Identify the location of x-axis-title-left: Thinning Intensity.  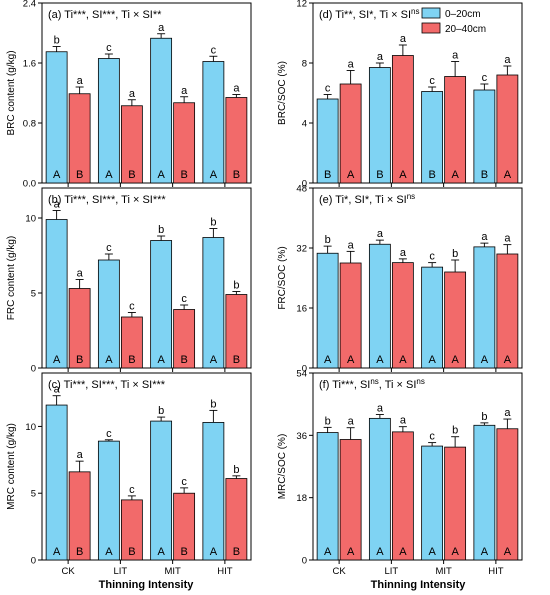
(147, 585).